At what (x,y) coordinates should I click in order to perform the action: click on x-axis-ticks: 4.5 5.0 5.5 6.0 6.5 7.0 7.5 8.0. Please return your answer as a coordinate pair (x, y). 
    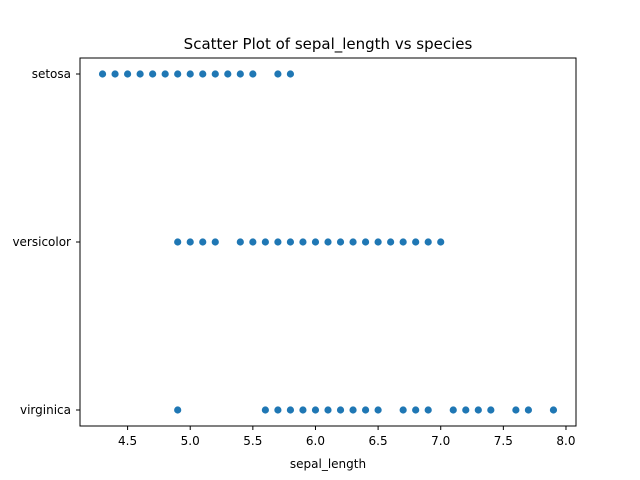
    Looking at the image, I should click on (347, 437).